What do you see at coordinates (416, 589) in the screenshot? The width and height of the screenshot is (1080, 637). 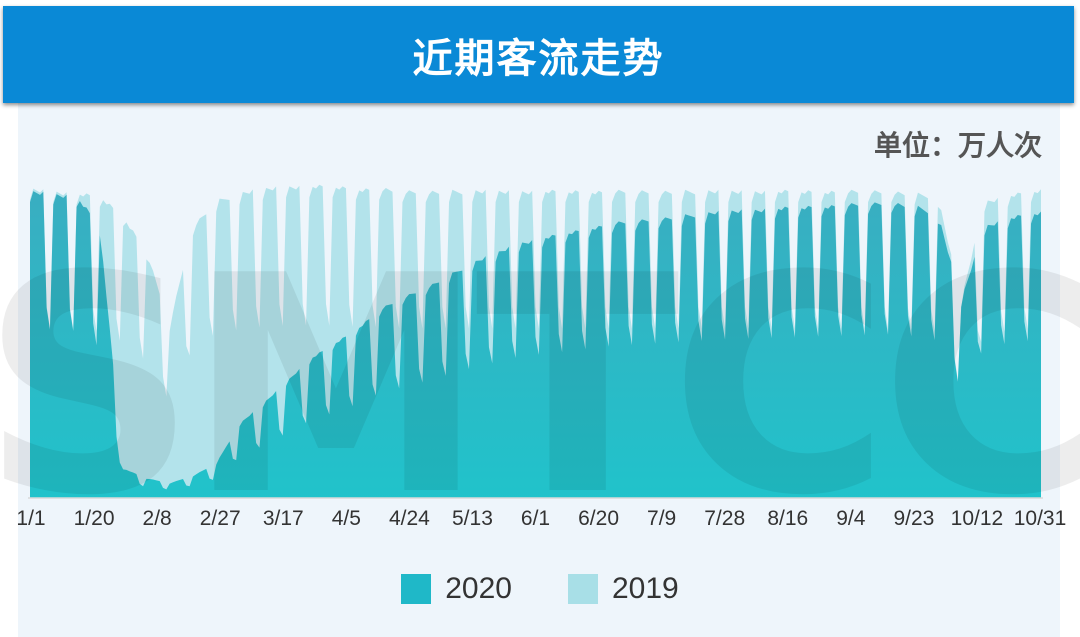 I see `legend-swatch-2020` at bounding box center [416, 589].